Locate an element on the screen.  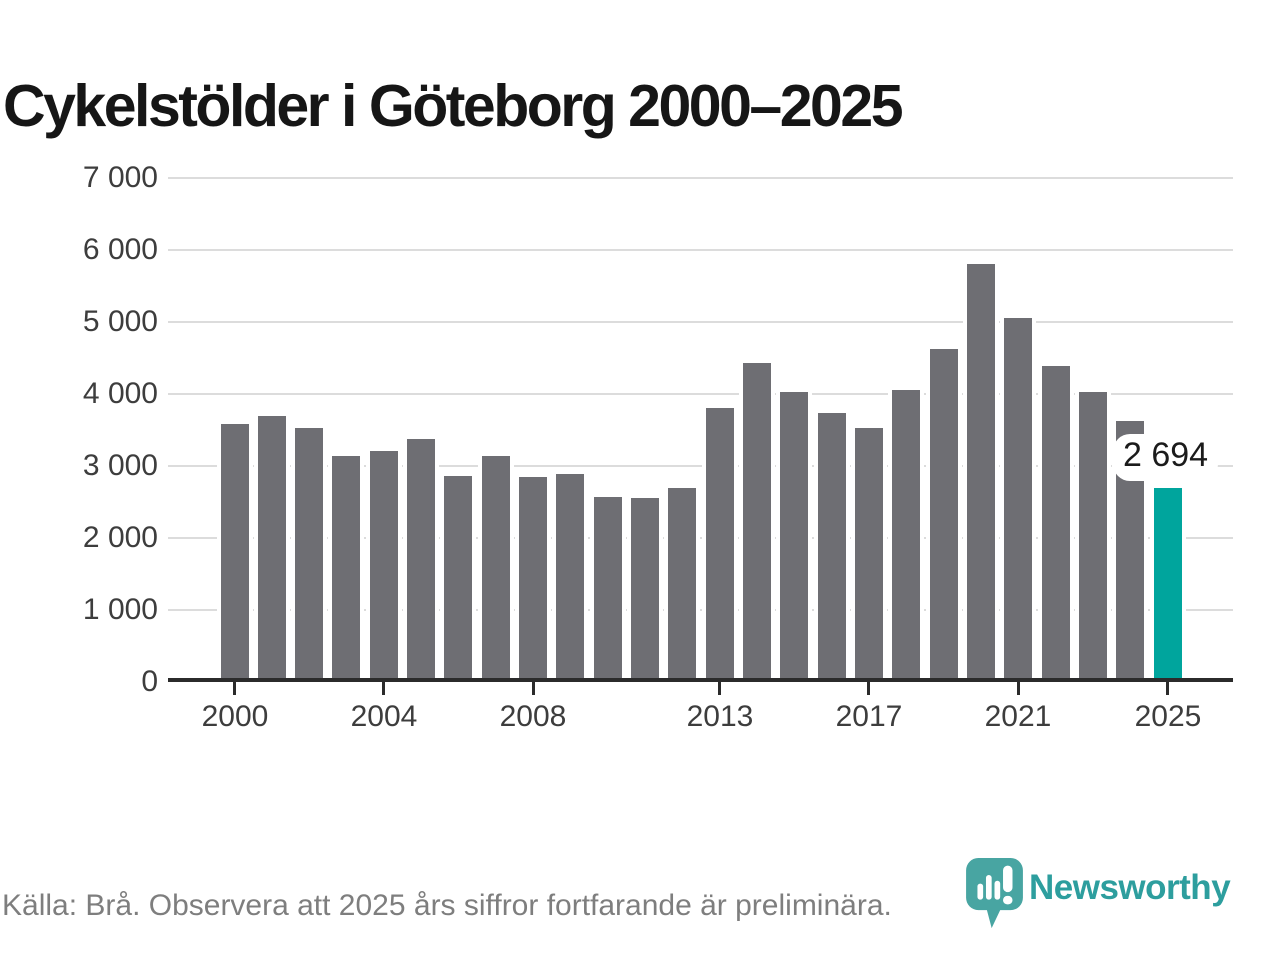
bar-2009 is located at coordinates (570, 578).